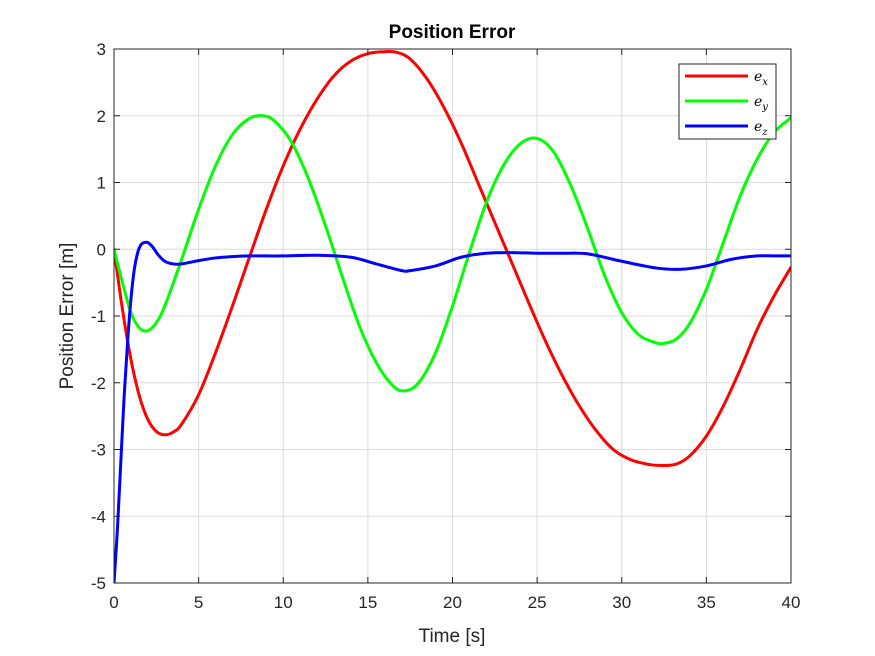 This screenshot has width=875, height=656. What do you see at coordinates (727, 101) in the screenshot?
I see `legend: ex ey ez` at bounding box center [727, 101].